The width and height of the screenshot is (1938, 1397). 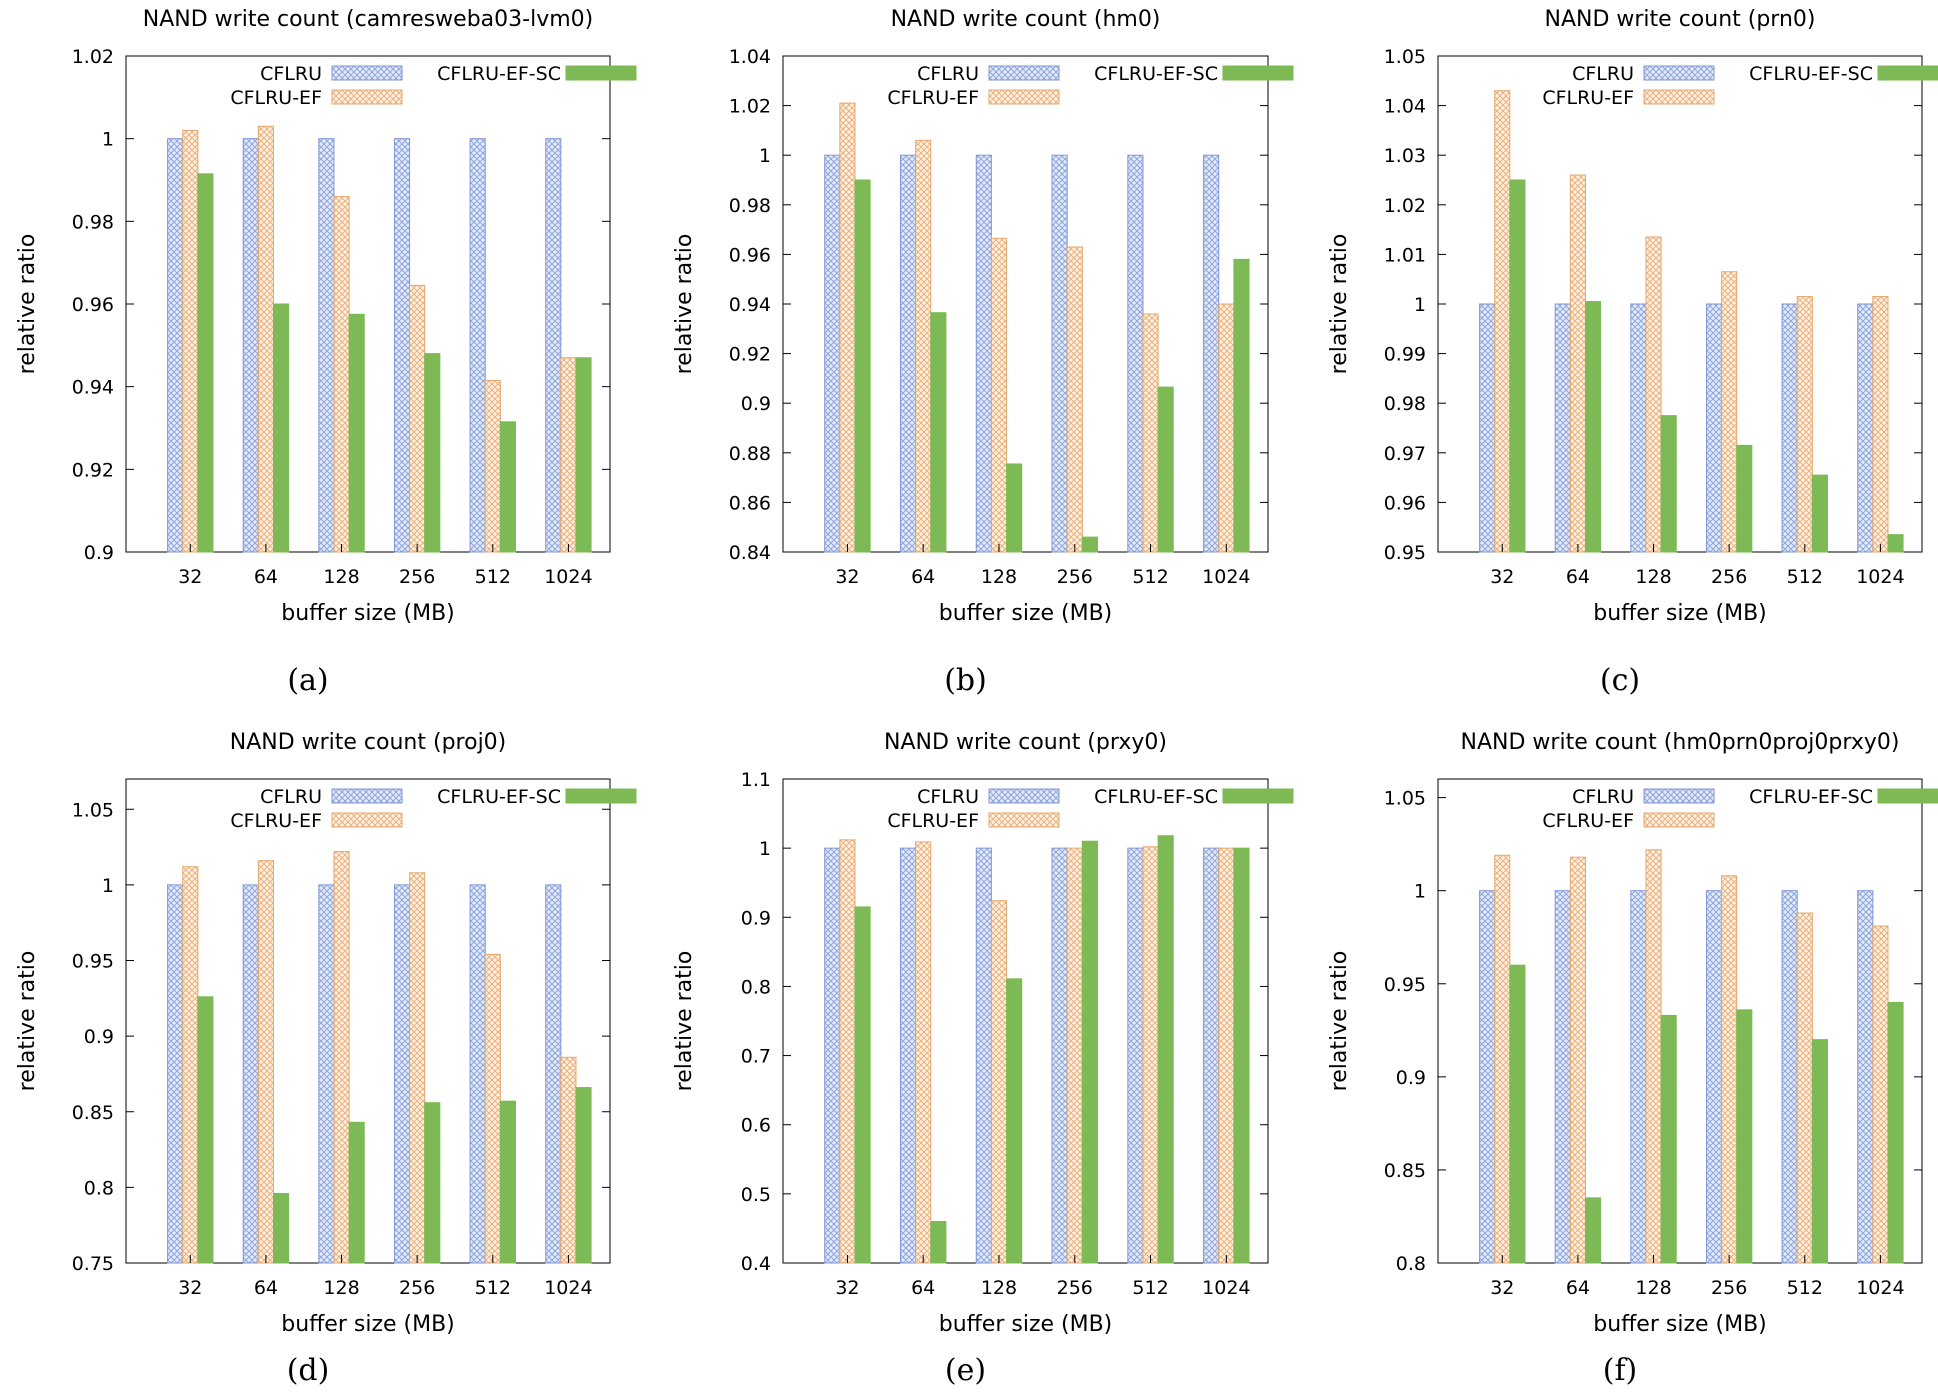 I want to click on y-tick-label: 0.9, so click(x=756, y=918).